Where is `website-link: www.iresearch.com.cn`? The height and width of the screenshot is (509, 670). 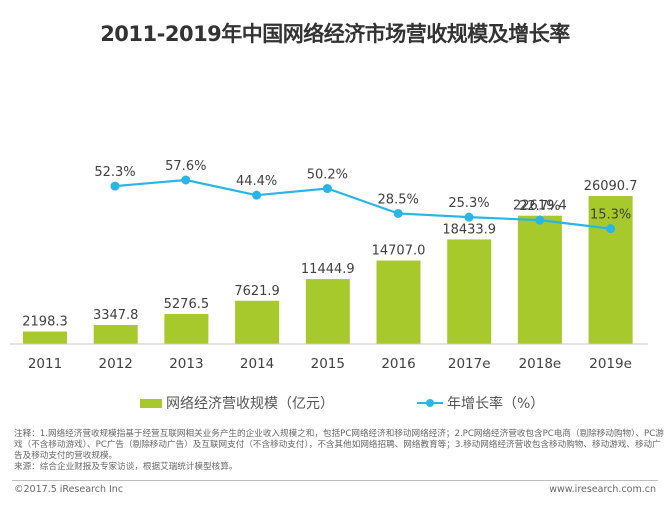 website-link: www.iresearch.com.cn is located at coordinates (602, 489).